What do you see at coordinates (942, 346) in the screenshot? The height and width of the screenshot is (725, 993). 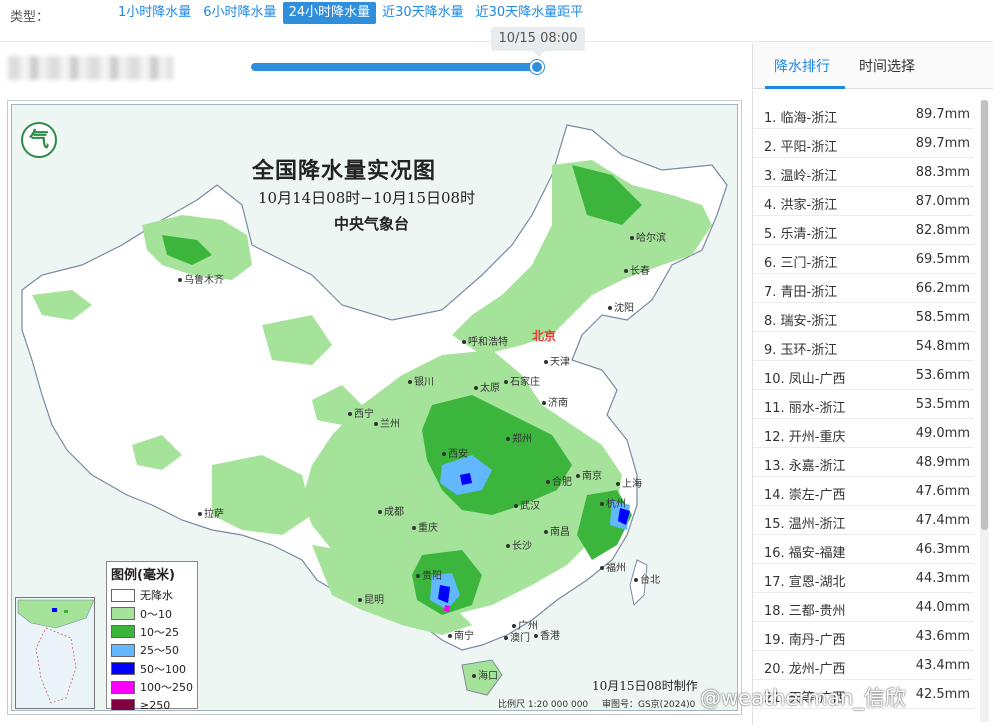 I see `ranking-value: 54.8mm` at bounding box center [942, 346].